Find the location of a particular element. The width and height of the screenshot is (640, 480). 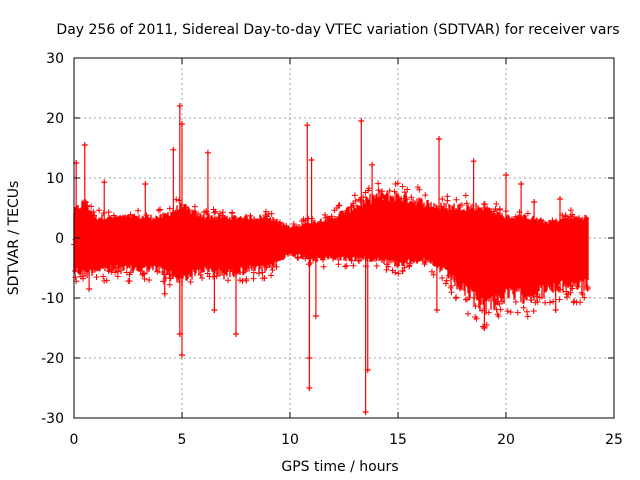

y-tick-label: 30 is located at coordinates (55, 59).